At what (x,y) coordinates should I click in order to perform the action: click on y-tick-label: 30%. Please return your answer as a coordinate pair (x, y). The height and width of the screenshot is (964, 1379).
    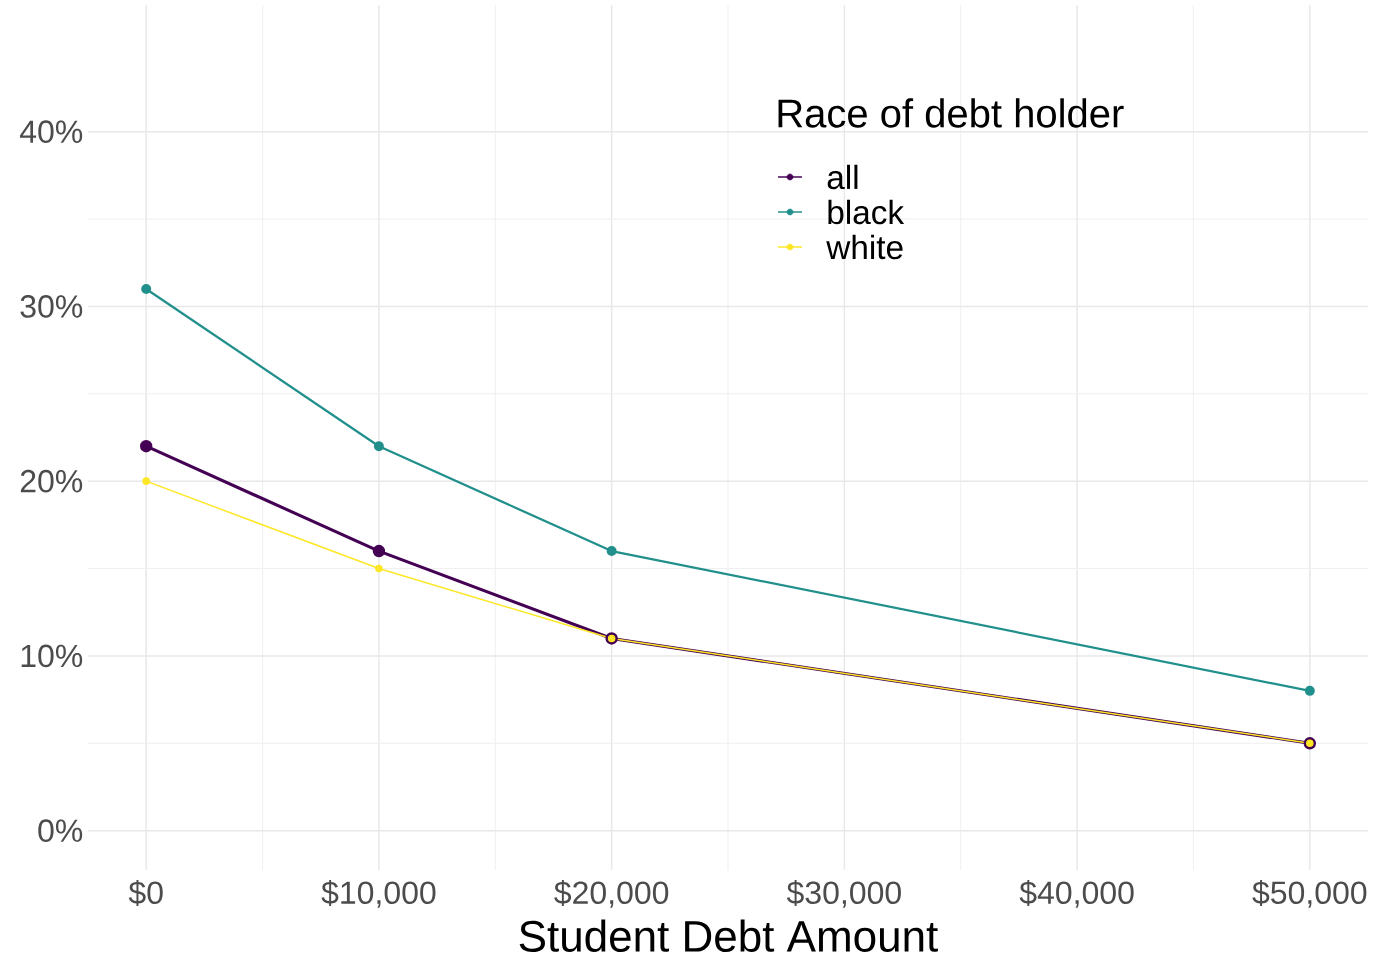
    Looking at the image, I should click on (51, 306).